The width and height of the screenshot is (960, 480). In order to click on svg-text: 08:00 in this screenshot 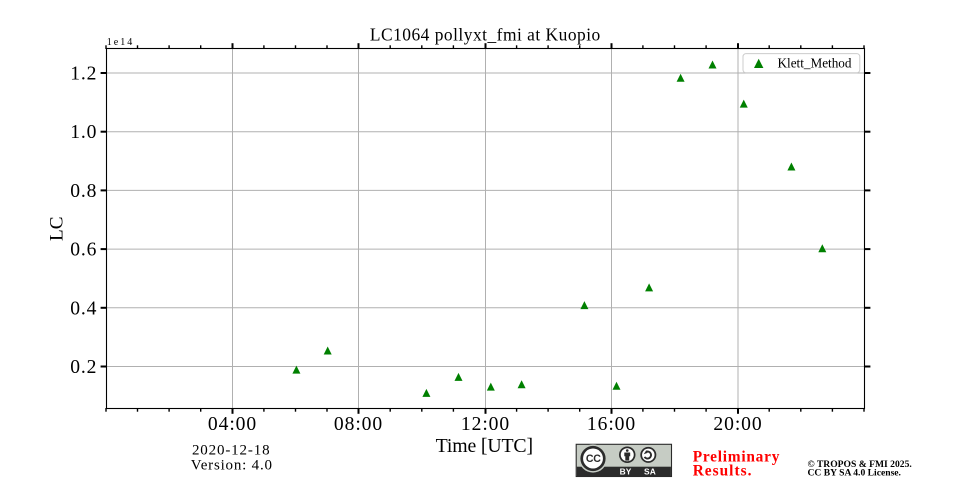, I will do `click(358, 424)`.